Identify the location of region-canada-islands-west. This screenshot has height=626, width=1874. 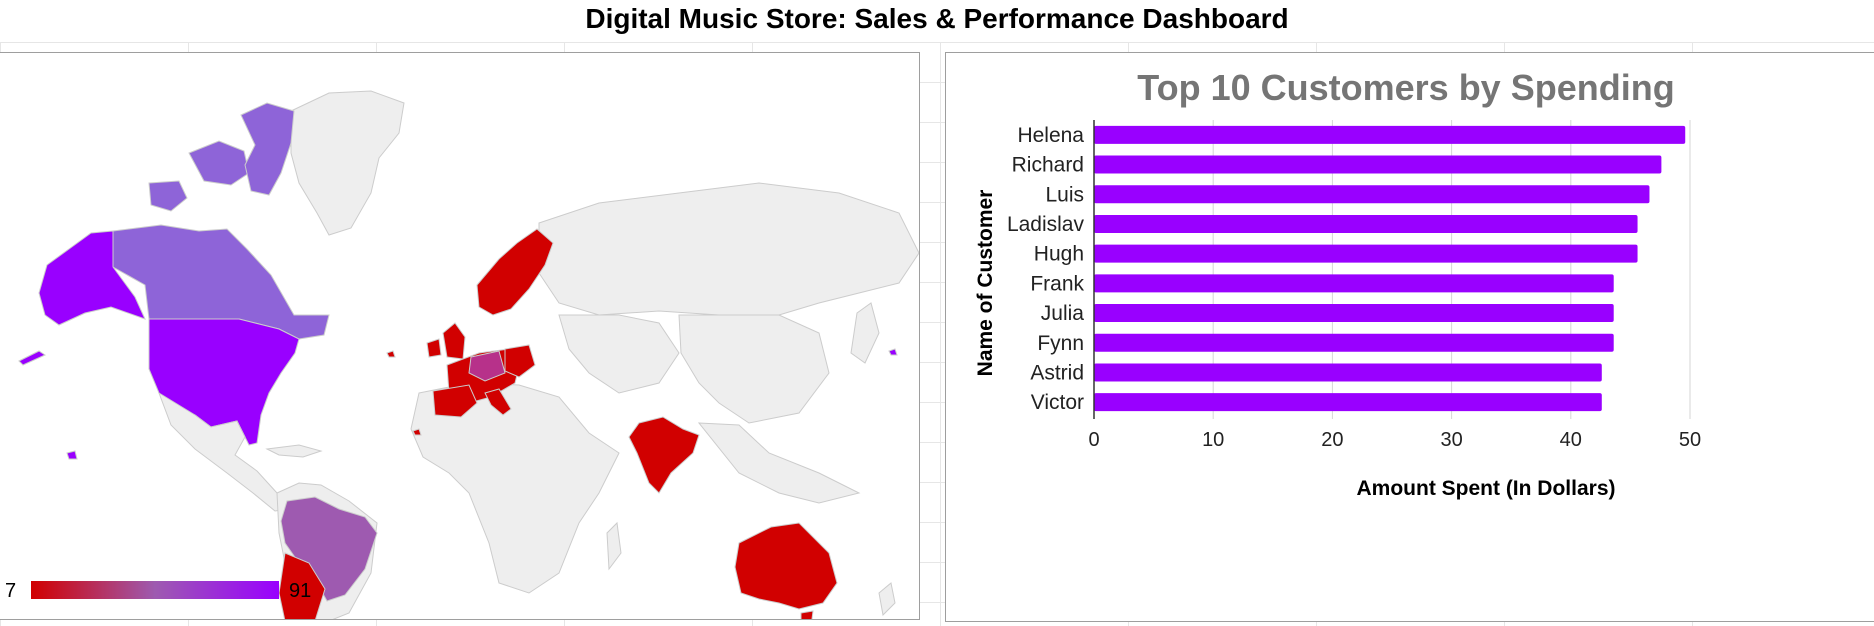
(168, 196).